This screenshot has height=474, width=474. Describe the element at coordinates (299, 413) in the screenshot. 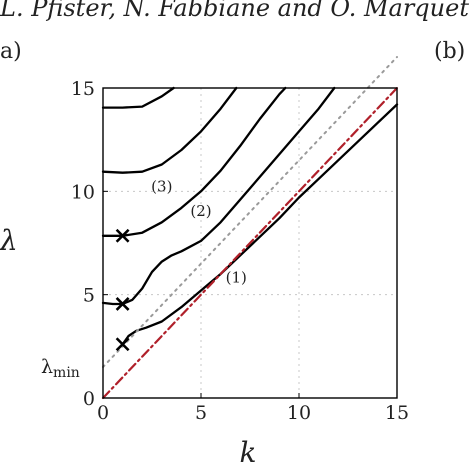

I see `x-tick-label: 10` at that location.